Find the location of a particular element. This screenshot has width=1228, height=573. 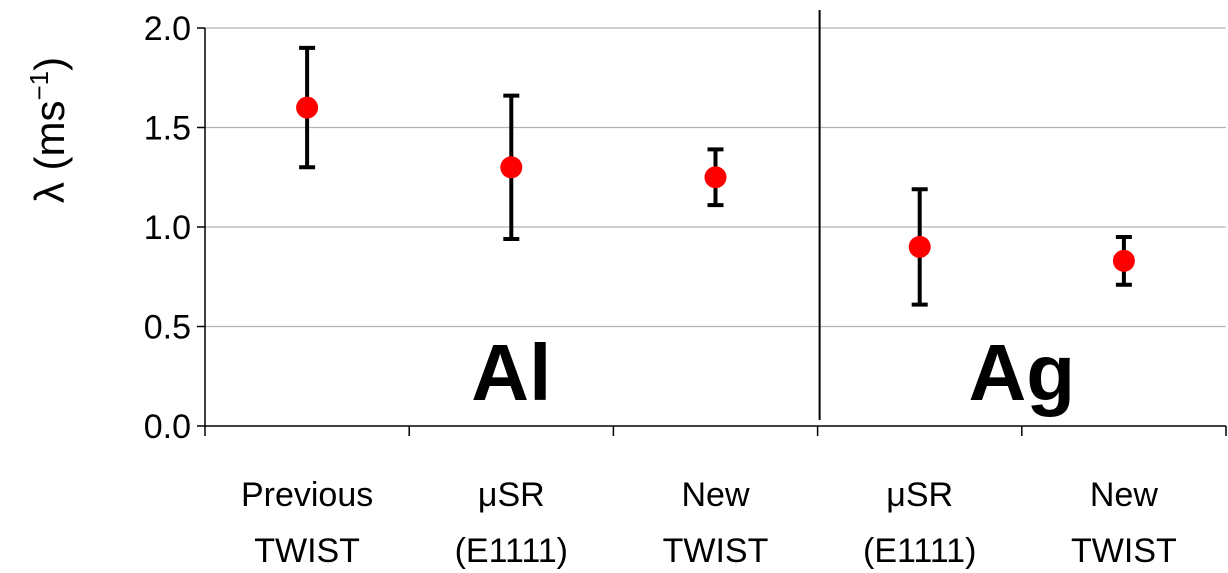

y-axis-label-main: λ (ms is located at coordinates (49, 152).